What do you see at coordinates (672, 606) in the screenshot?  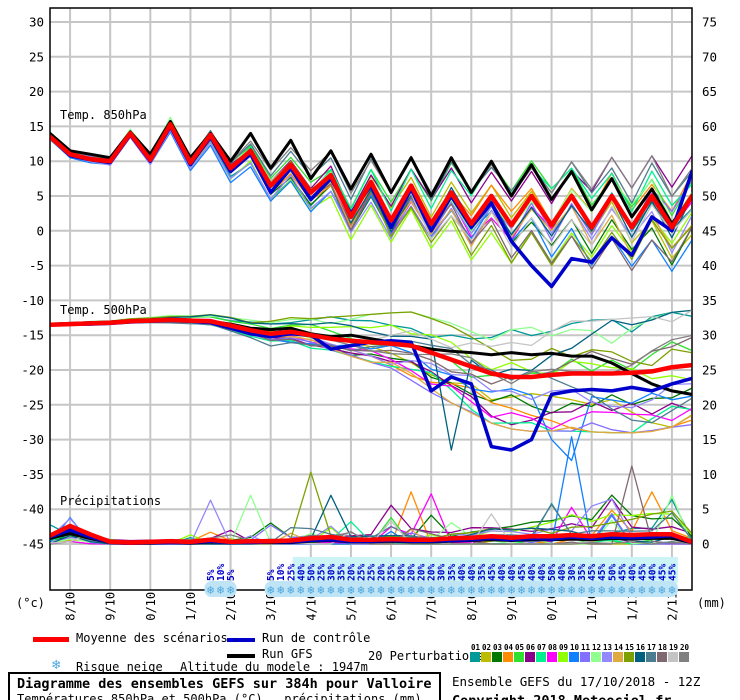 I see `date-tick-label: 02/11` at bounding box center [672, 606].